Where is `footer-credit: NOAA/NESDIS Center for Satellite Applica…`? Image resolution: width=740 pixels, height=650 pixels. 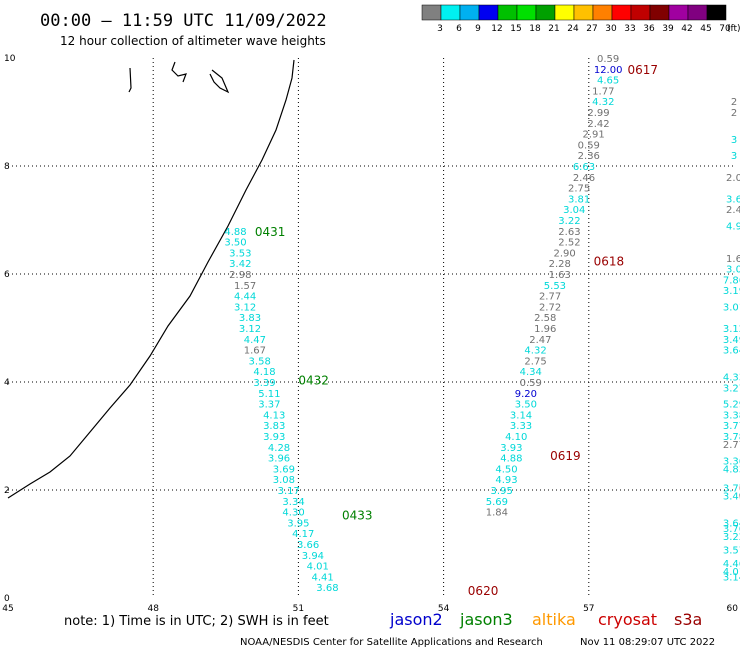 footer-credit: NOAA/NESDIS Center for Satellite Applica… is located at coordinates (391, 642).